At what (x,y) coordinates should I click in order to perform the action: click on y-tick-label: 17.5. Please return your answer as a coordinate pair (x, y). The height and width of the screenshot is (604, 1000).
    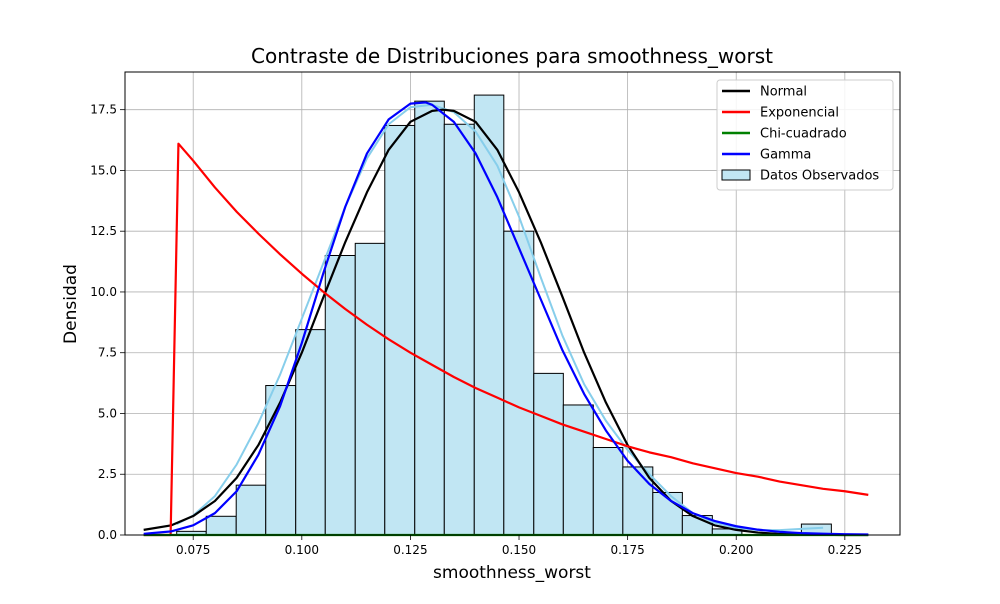
    Looking at the image, I should click on (103, 110).